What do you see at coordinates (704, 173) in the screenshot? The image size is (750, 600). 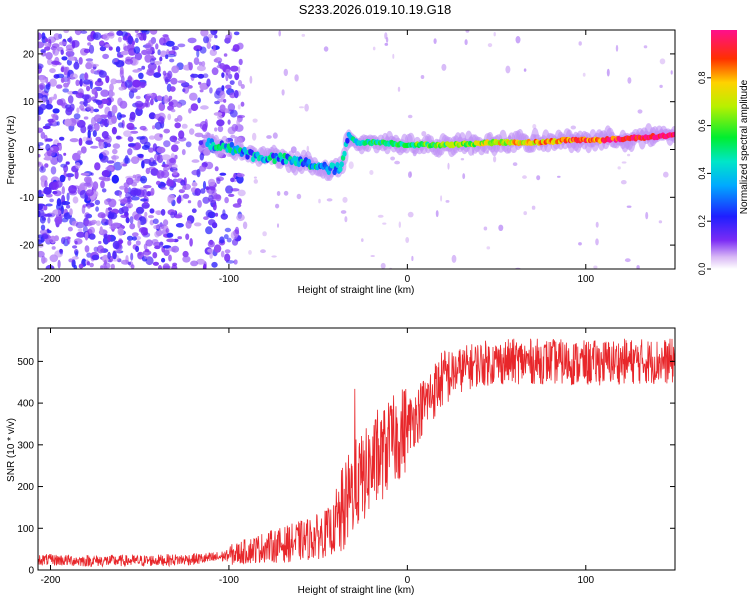 I see `colorbar-ticks: 0.0 0.2 0.4 0.6 0.8` at bounding box center [704, 173].